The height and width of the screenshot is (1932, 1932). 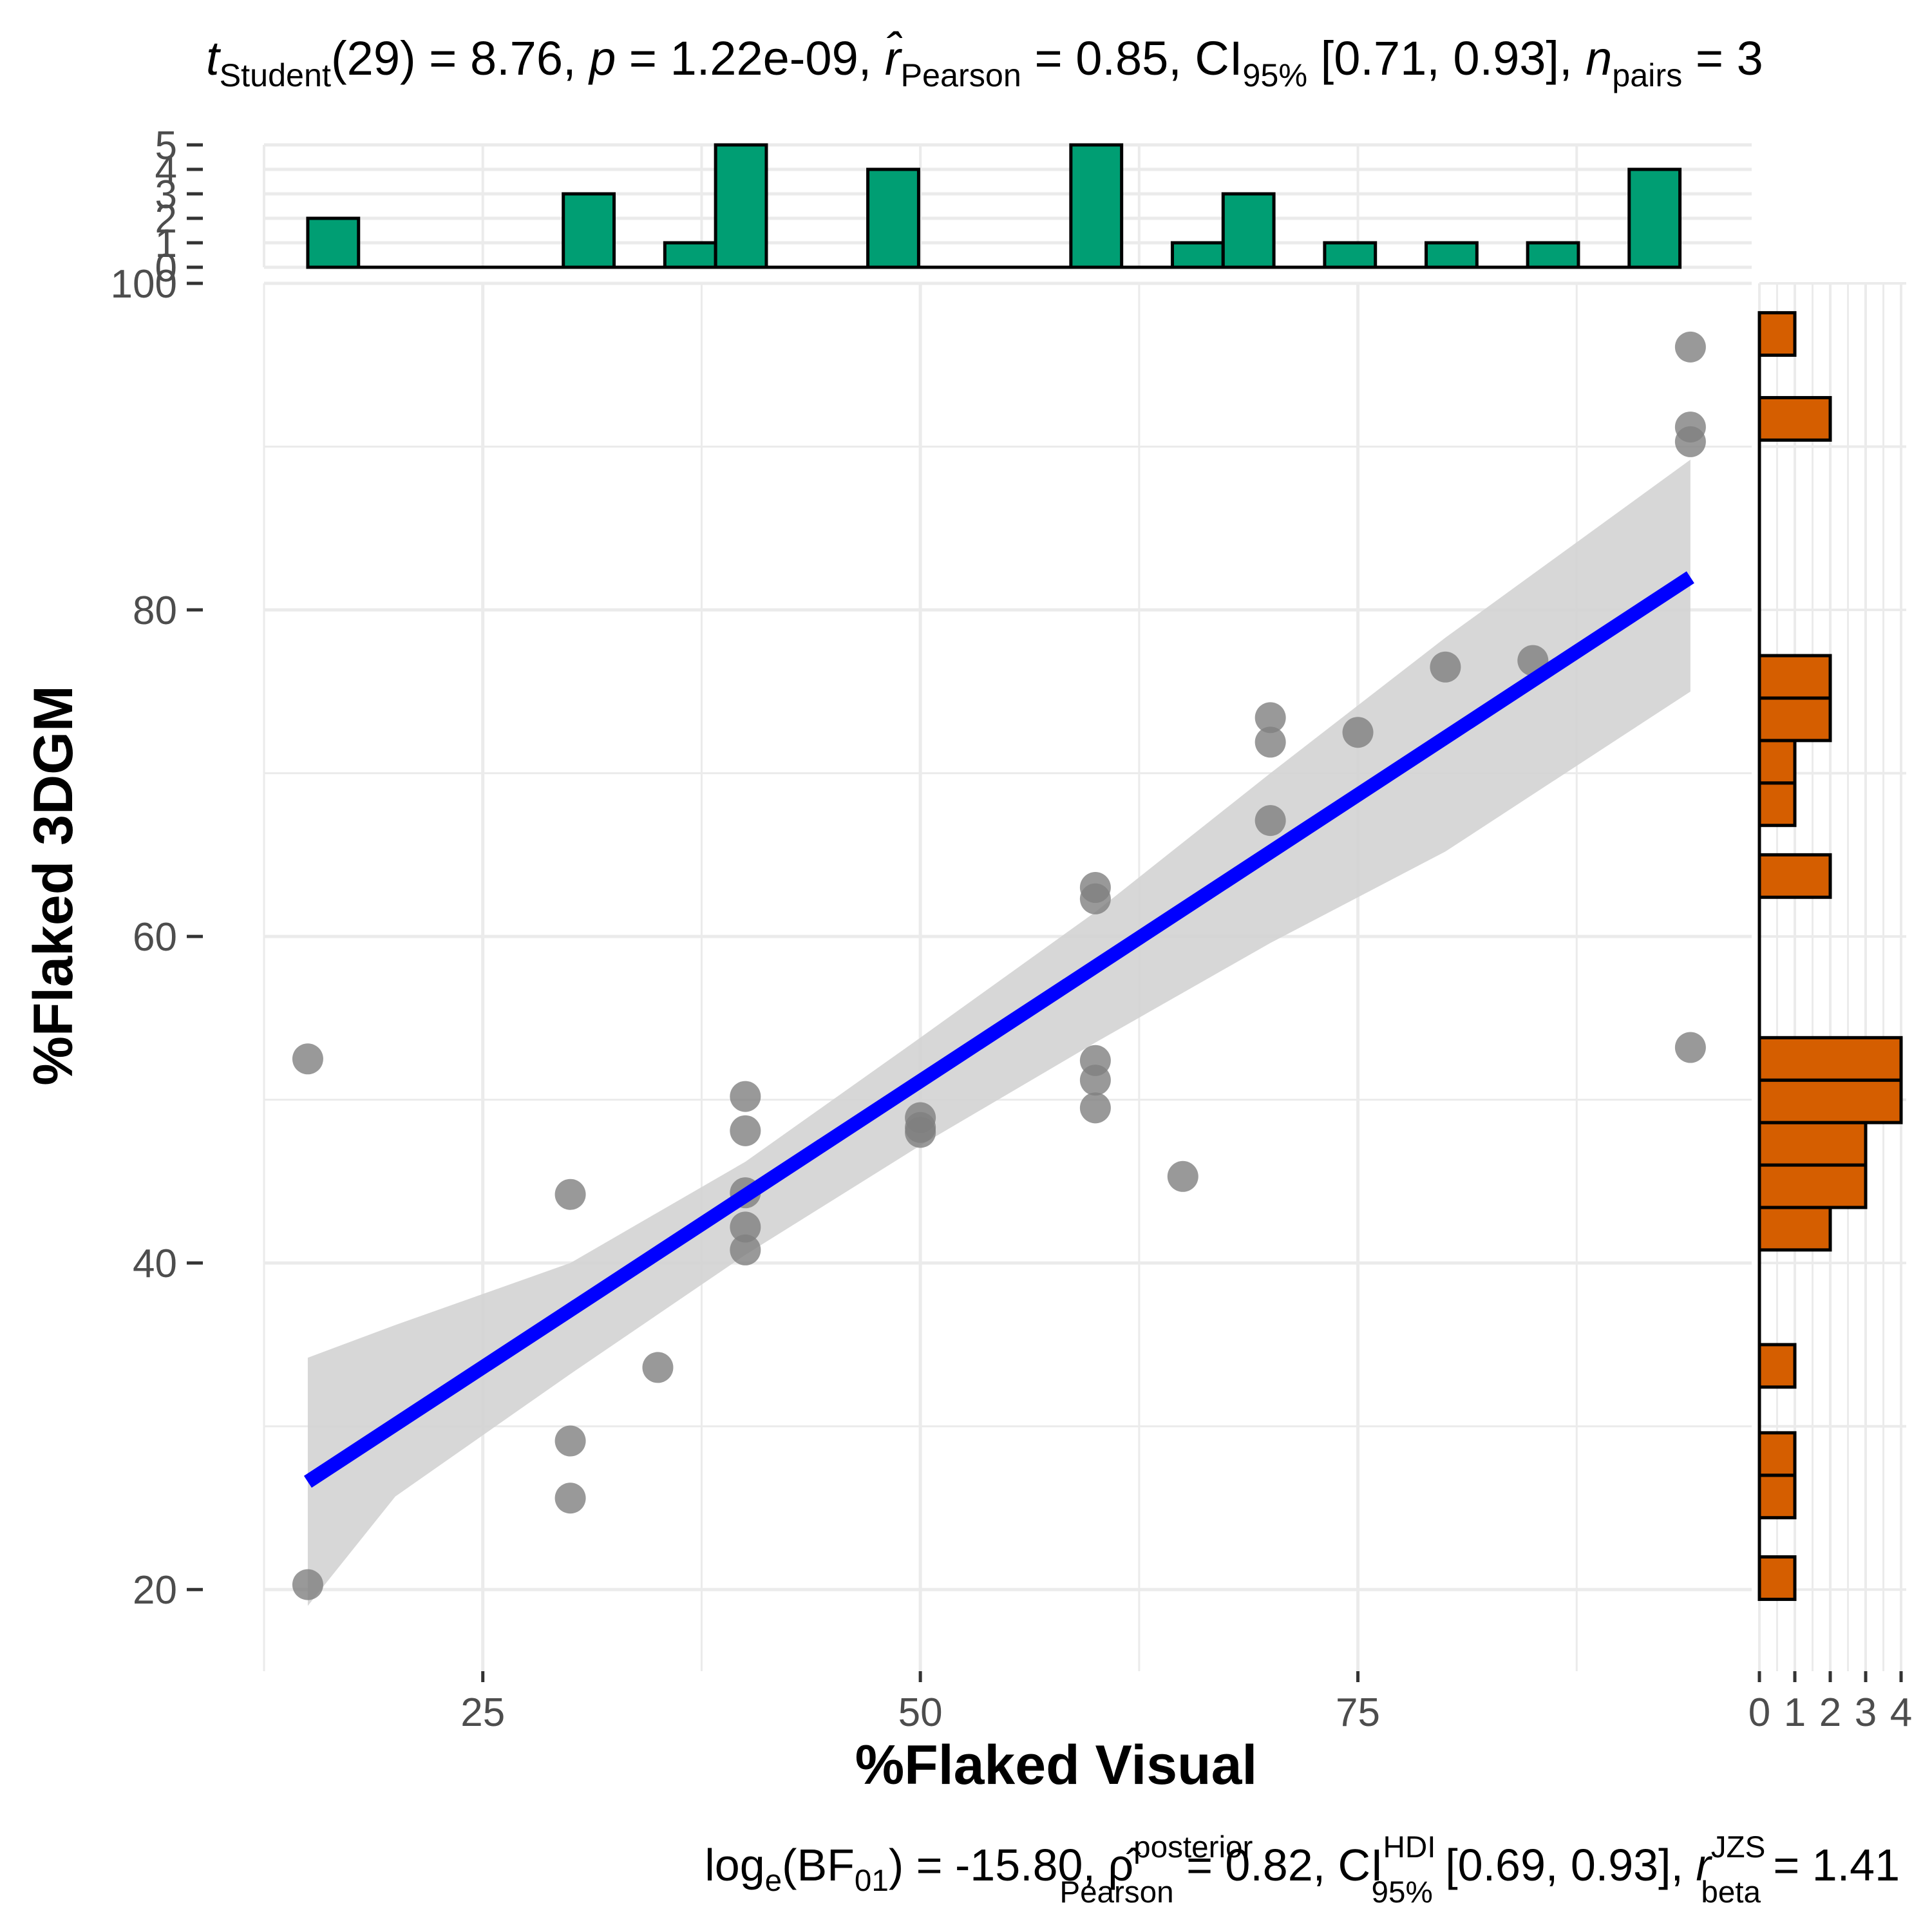 I want to click on right-hist-tick-label: 0, so click(x=1759, y=1713).